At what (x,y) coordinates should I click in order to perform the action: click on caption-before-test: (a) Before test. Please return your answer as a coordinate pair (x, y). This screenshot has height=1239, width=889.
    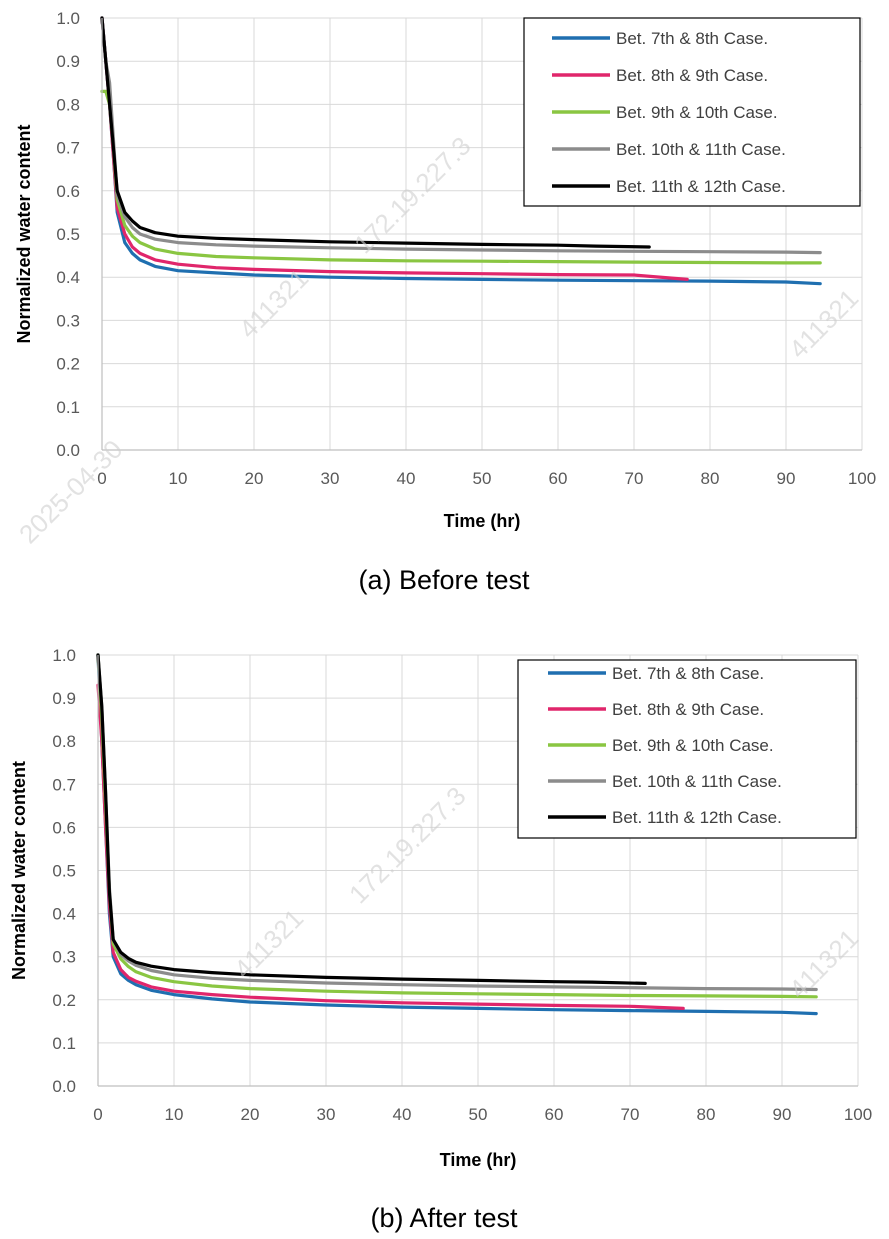
    Looking at the image, I should click on (444, 580).